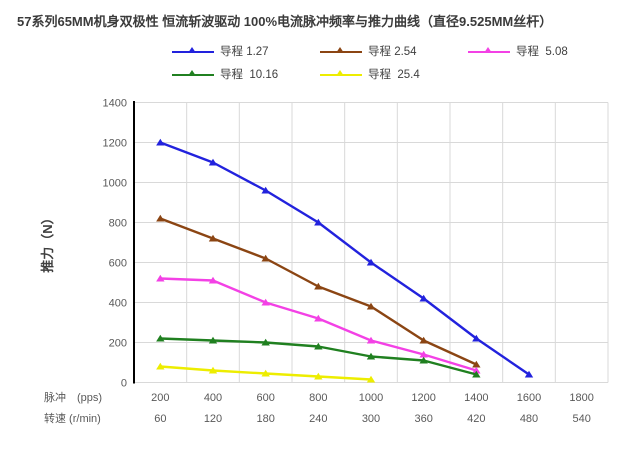  Describe the element at coordinates (476, 419) in the screenshot. I see `x-tick-label-rpm: 420` at that location.